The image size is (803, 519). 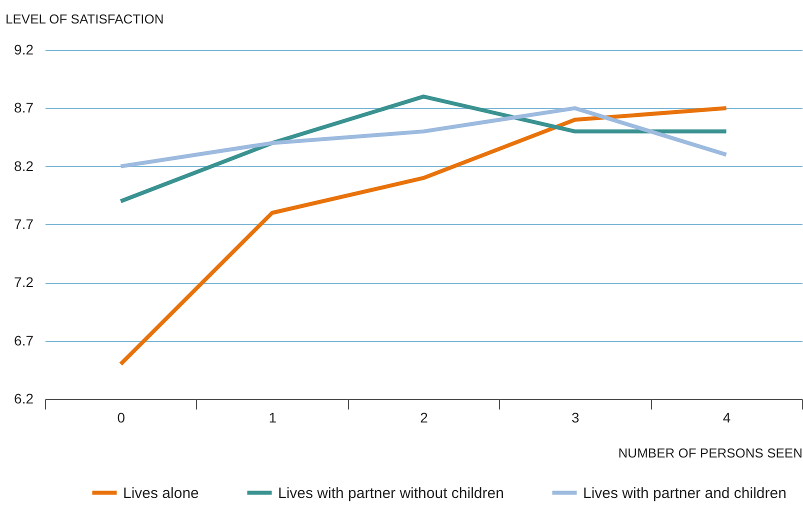 I want to click on y-tick-label: 6.7, so click(x=24, y=340).